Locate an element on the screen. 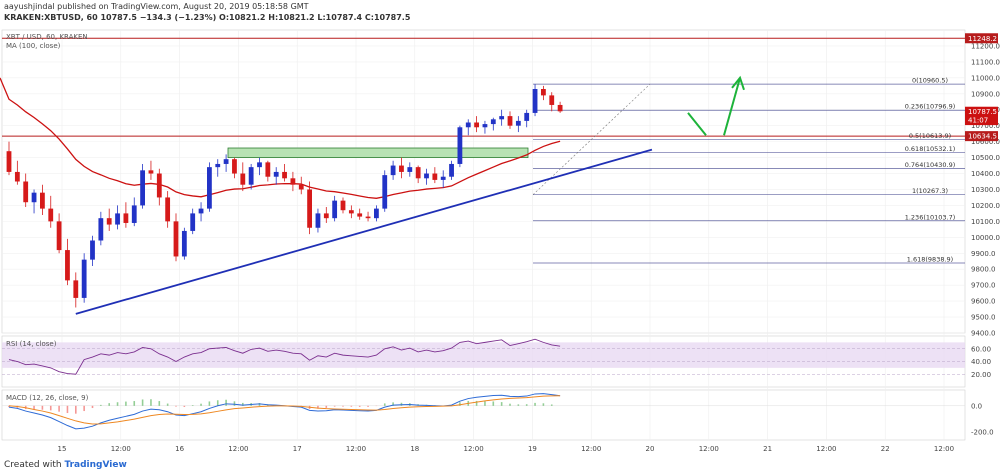  created-with-label: Created with is located at coordinates (33, 465).